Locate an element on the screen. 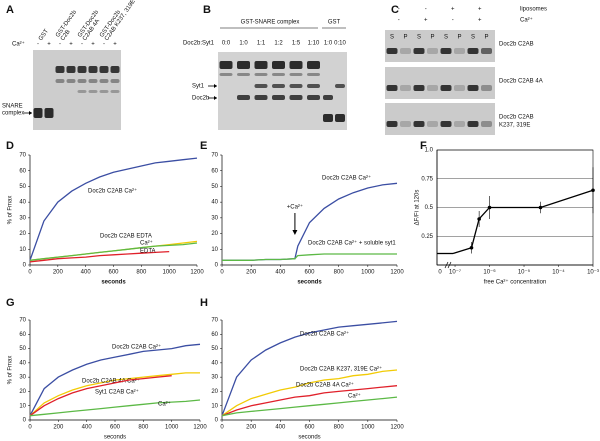 This screenshot has height=441, width=600. x-break-label: 0 is located at coordinates (440, 273).